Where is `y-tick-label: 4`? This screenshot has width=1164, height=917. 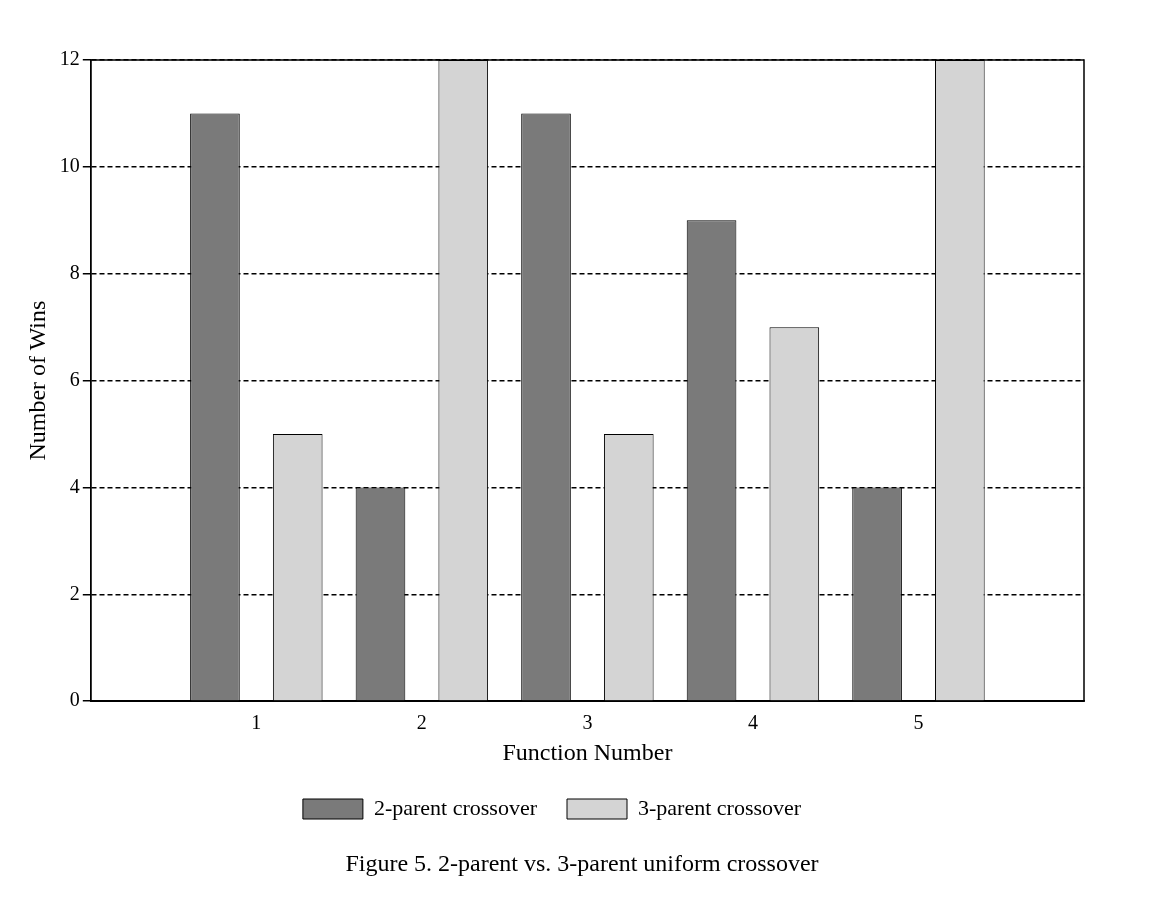 y-tick-label: 4 is located at coordinates (74, 485).